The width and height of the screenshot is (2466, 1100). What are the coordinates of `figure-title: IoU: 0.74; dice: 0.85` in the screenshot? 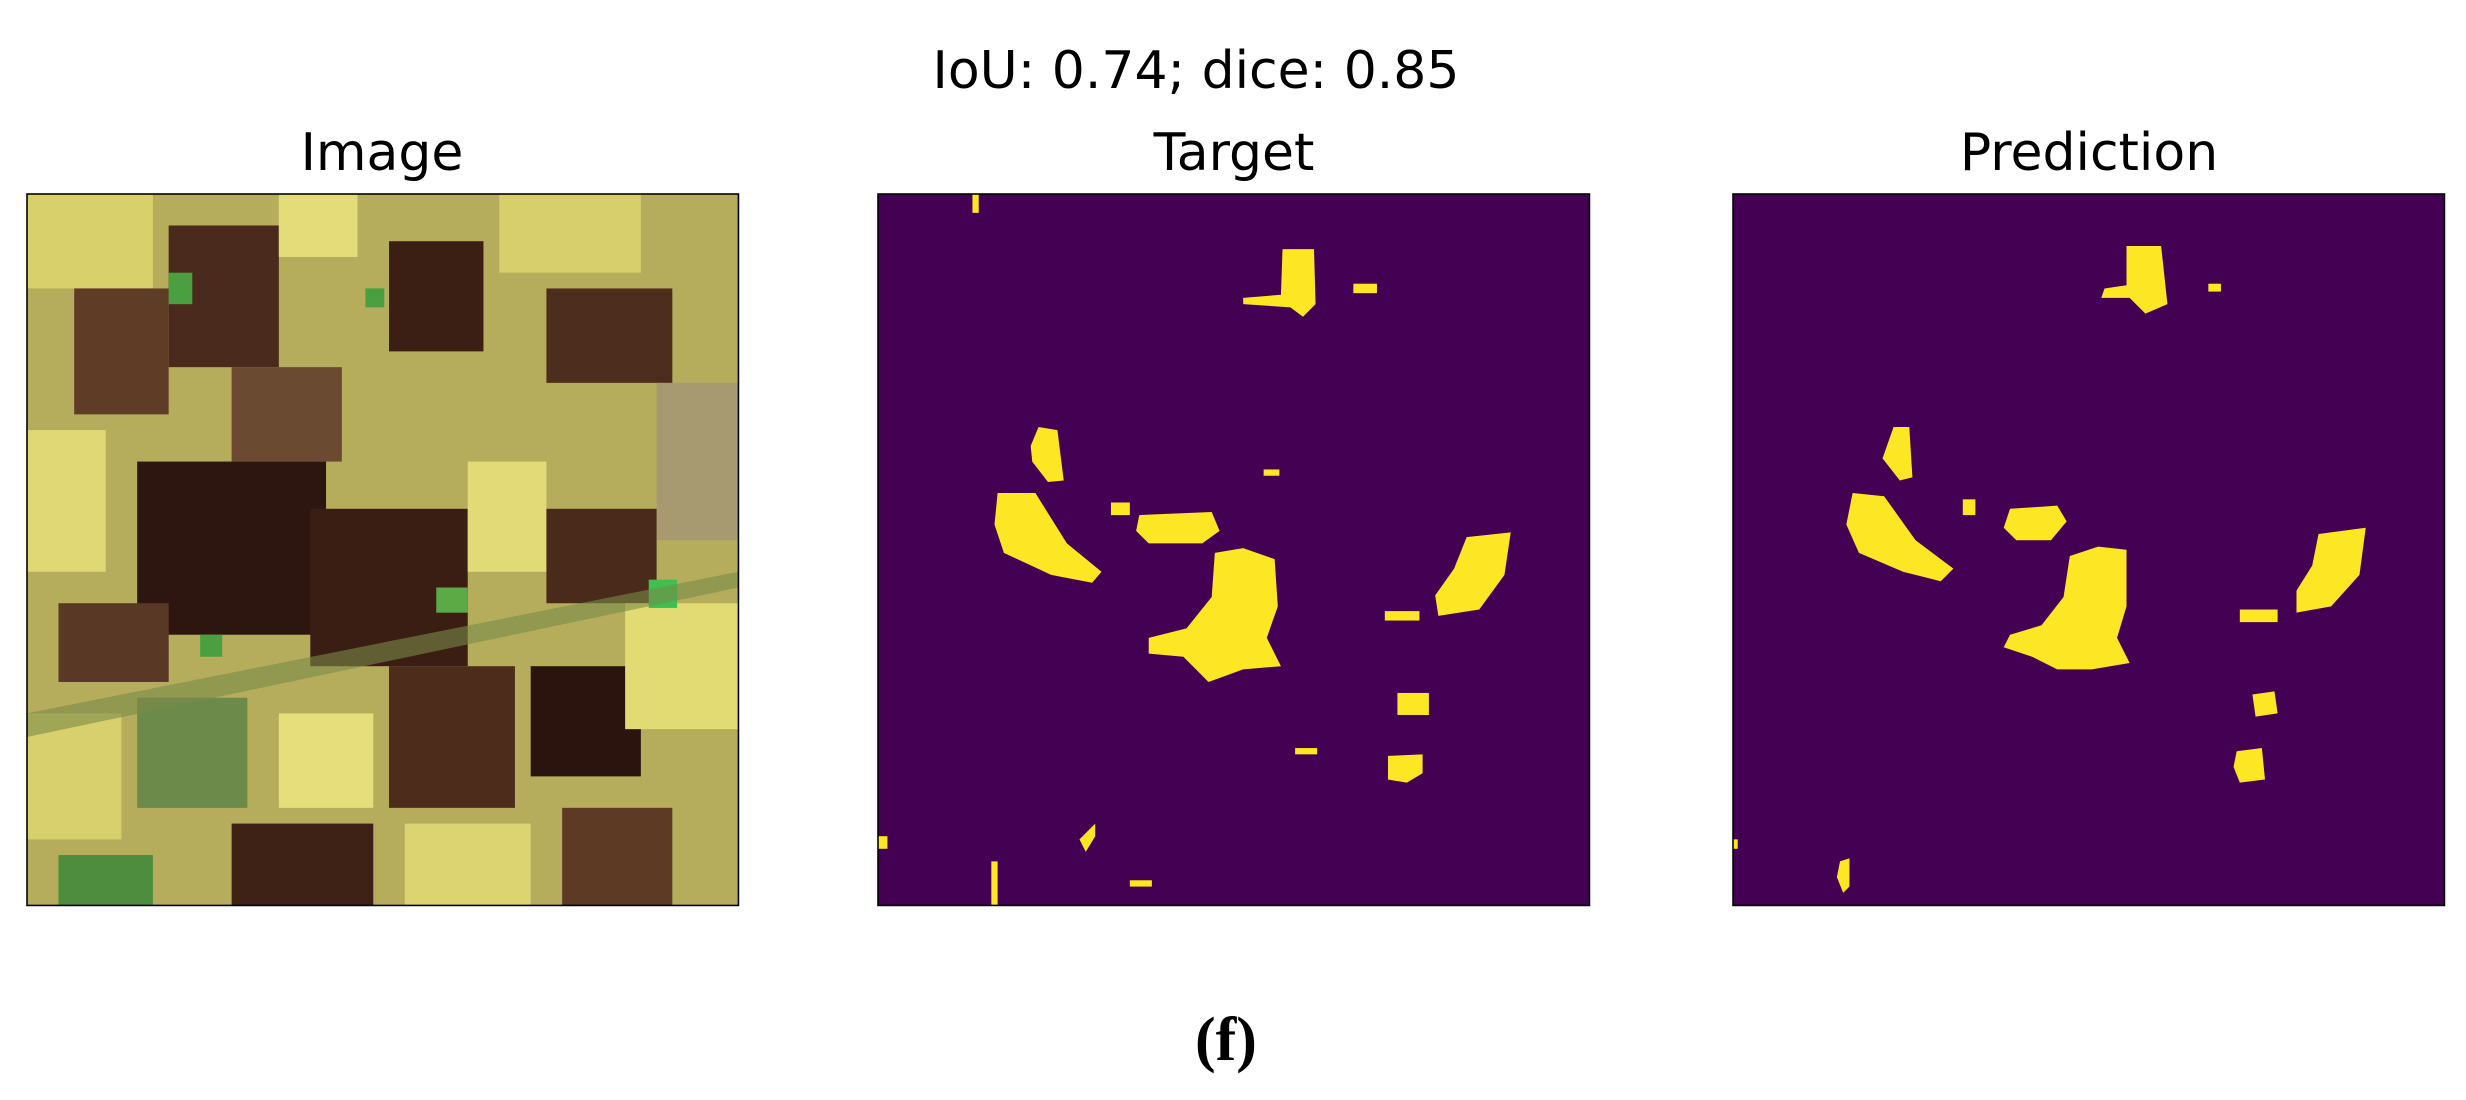 It's located at (1196, 71).